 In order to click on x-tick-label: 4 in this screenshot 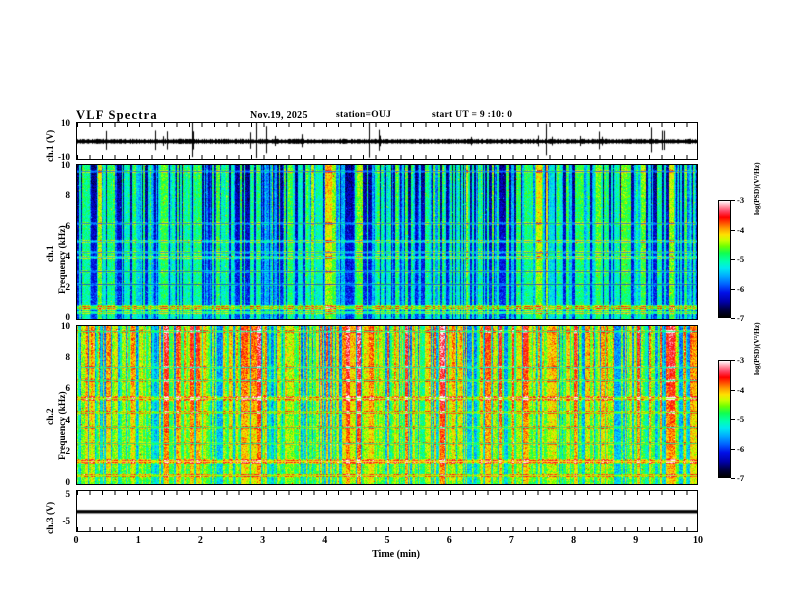, I will do `click(325, 540)`.